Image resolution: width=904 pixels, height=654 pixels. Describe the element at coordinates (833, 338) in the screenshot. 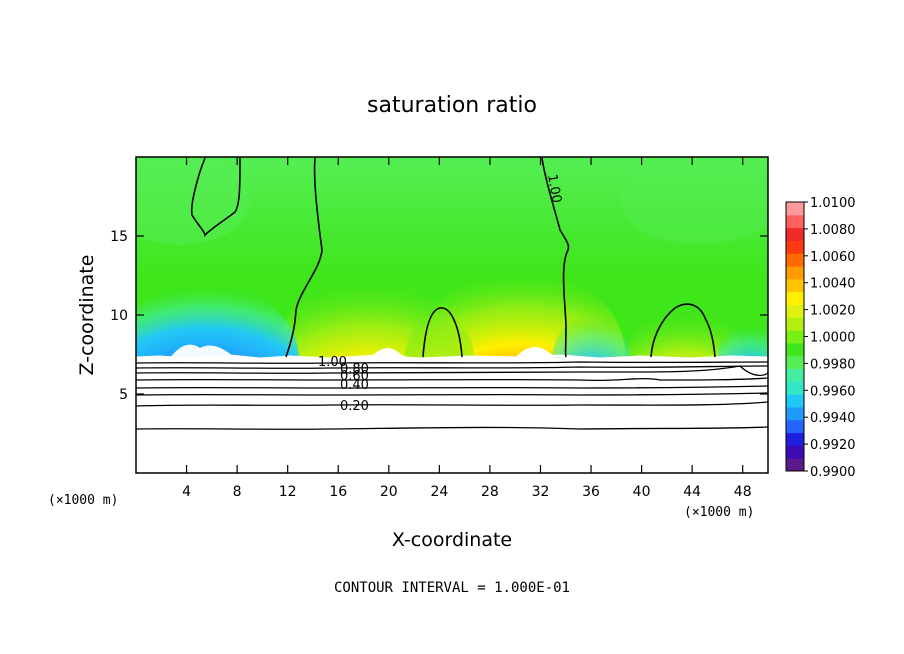

I see `colorbar-tick-label: 1.0000` at that location.